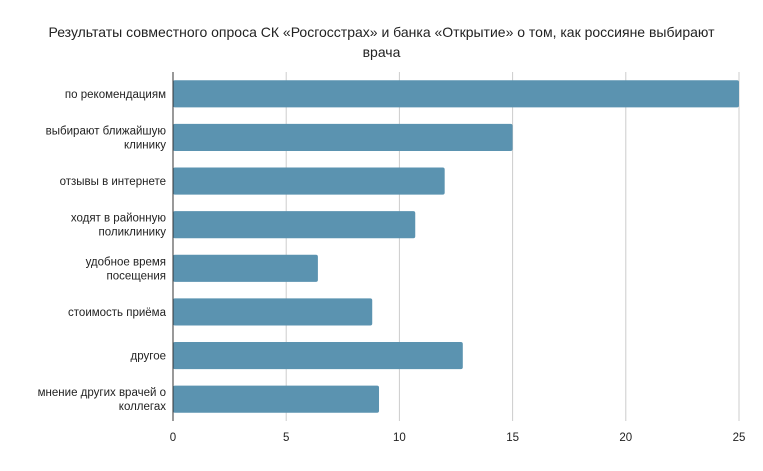  Describe the element at coordinates (145, 145) in the screenshot. I see `category-label: клинику` at that location.